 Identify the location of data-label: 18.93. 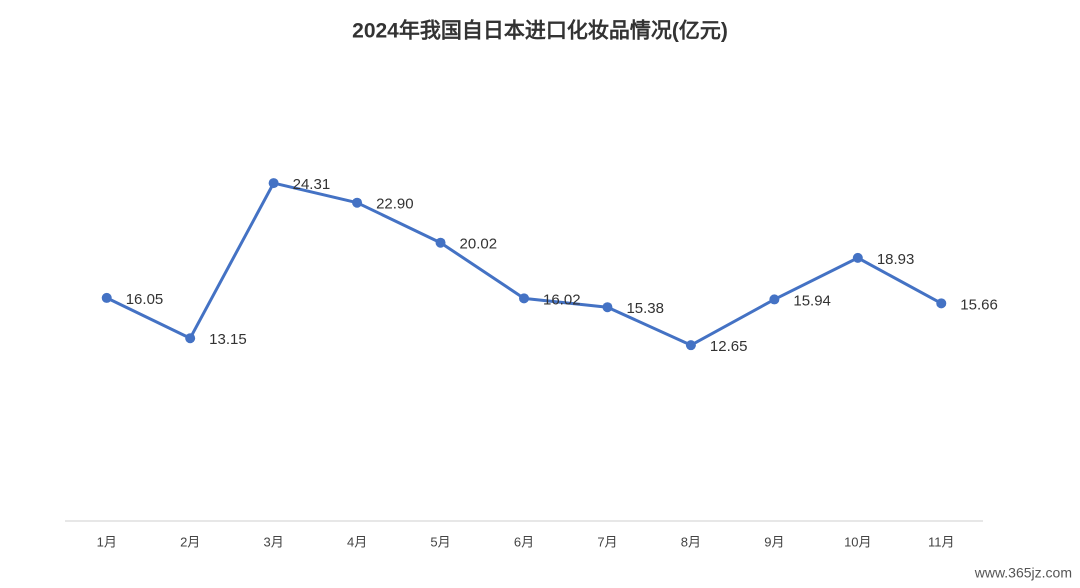
(896, 259).